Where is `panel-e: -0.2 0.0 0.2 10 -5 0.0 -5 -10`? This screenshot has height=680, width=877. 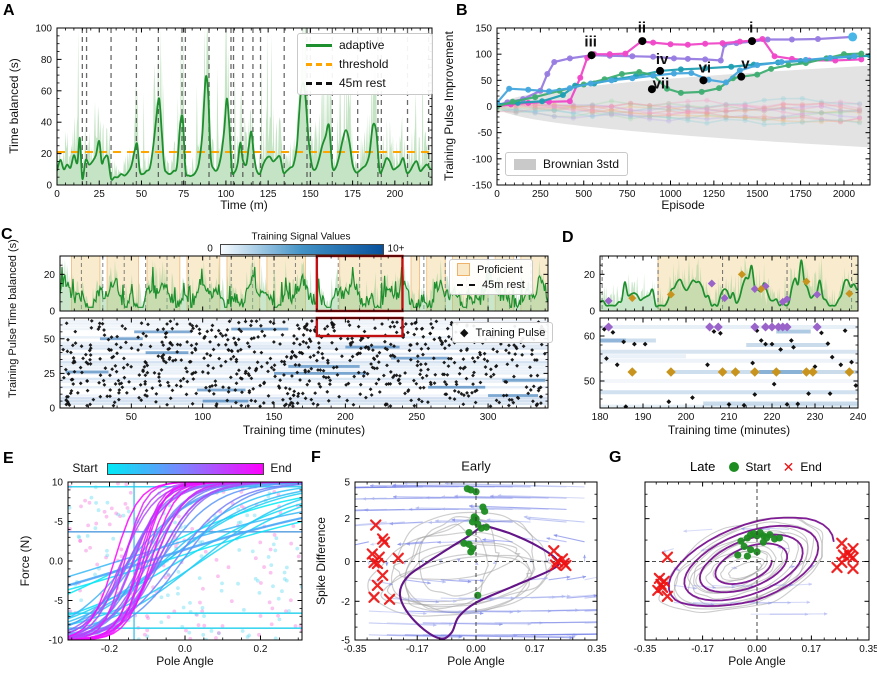
panel-e: -0.2 0.0 0.2 10 -5 0.0 -5 -10 is located at coordinates (176, 566).